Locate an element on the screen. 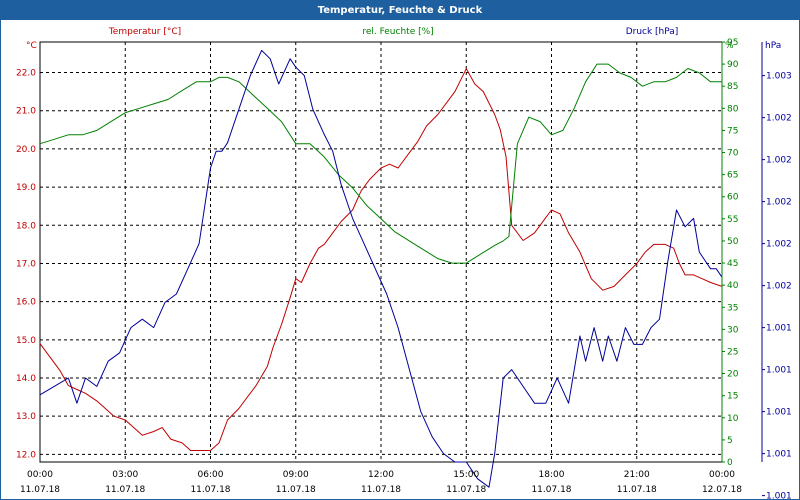 The width and height of the screenshot is (800, 500). humidity-axis-title: rel. Feuchte [%] is located at coordinates (397, 32).